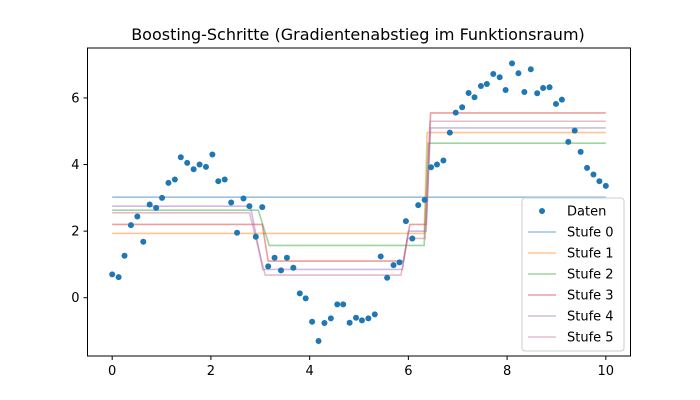 The height and width of the screenshot is (400, 700). What do you see at coordinates (586, 212) in the screenshot?
I see `legend-label-daten: Daten` at bounding box center [586, 212].